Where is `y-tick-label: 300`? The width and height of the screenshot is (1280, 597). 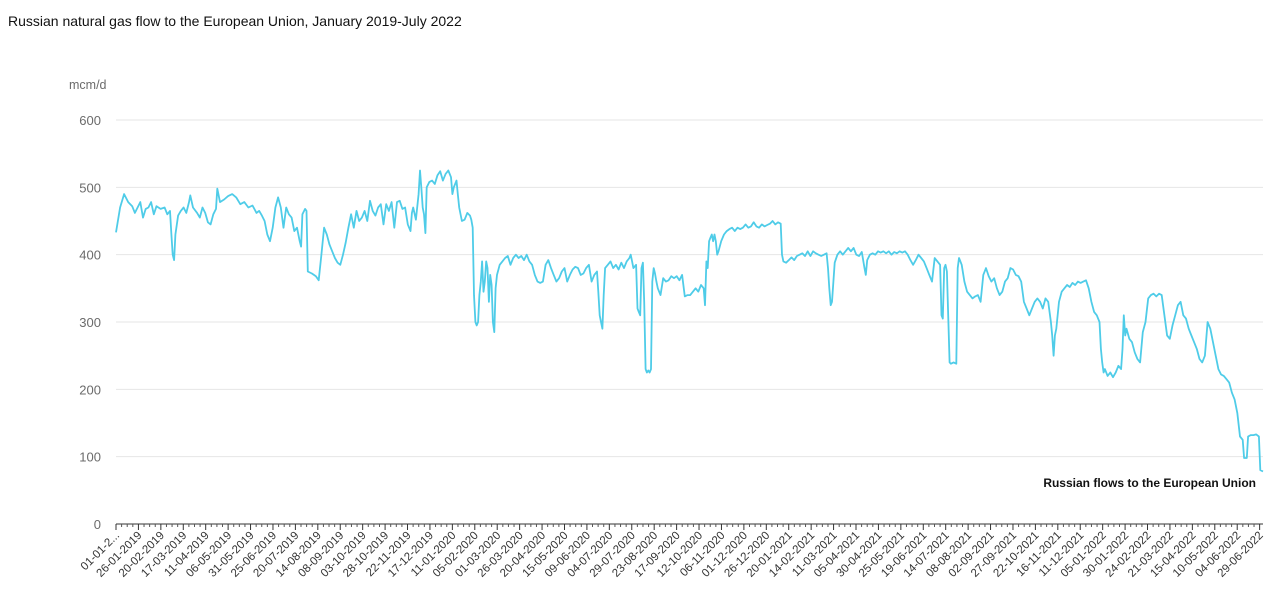 y-tick-label: 300 is located at coordinates (90, 322).